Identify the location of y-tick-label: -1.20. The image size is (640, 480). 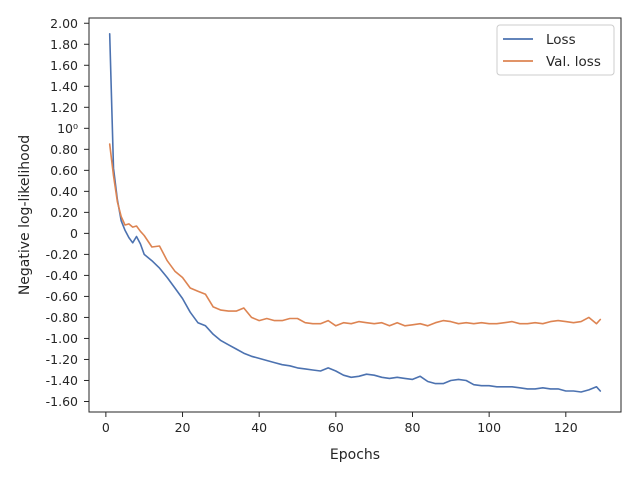
(62, 359).